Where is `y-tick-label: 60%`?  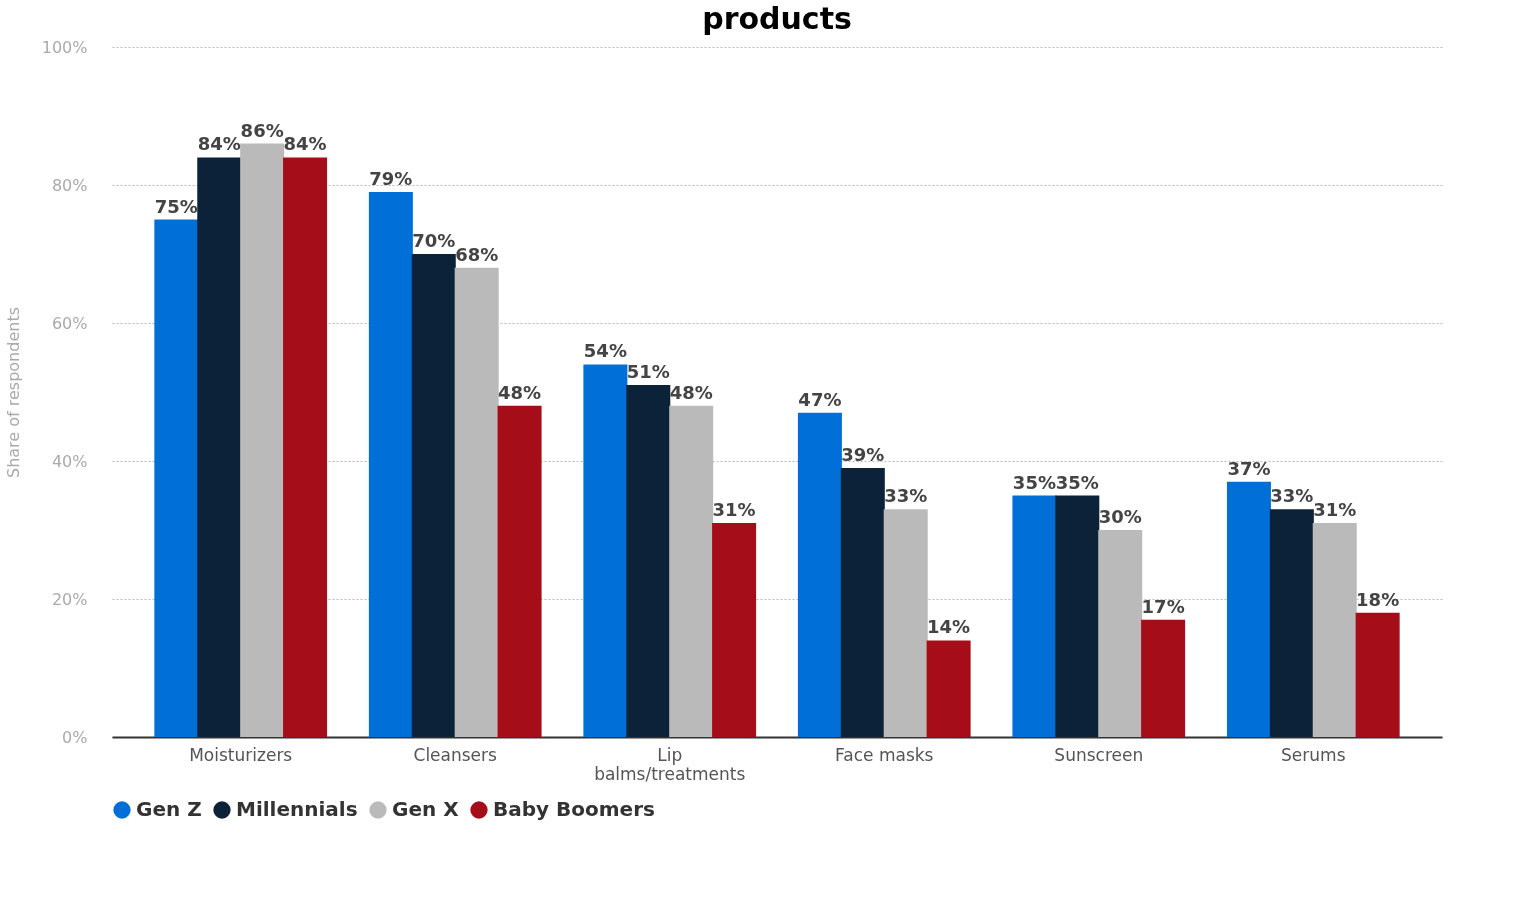
y-tick-label: 60% is located at coordinates (69, 323).